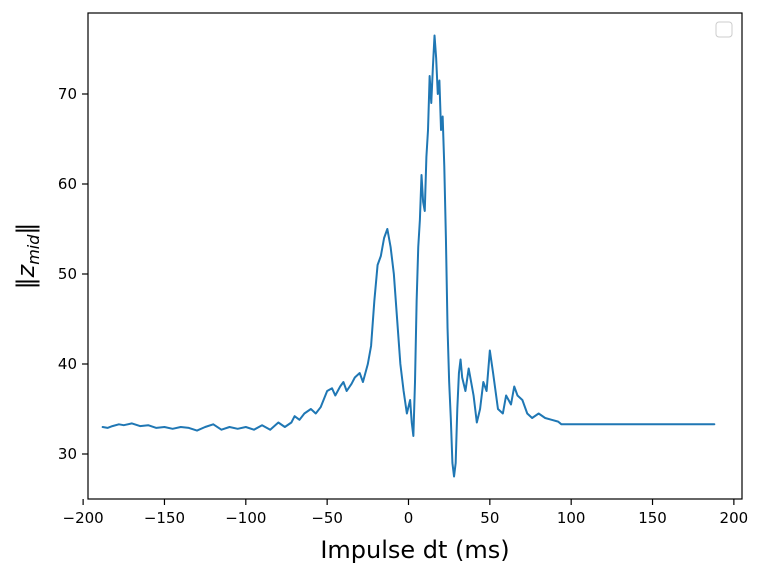 This screenshot has width=762, height=578. I want to click on x-tick-label: −150, so click(164, 518).